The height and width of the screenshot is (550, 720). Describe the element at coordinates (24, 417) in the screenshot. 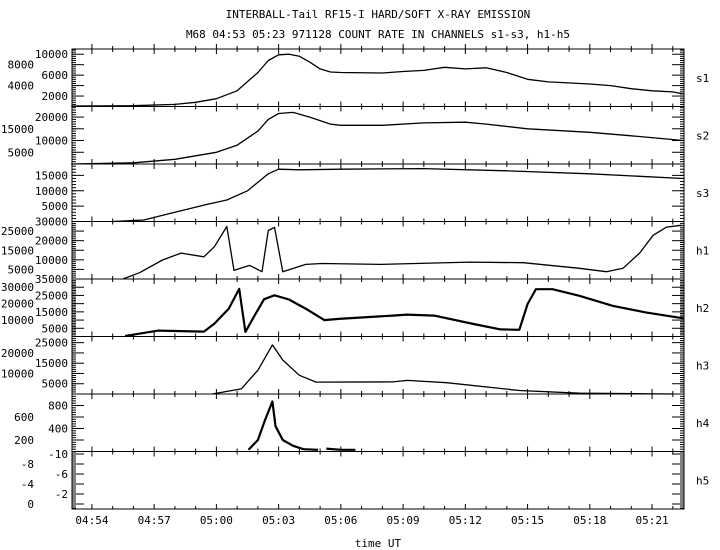

I see `y-tick-label: 600` at that location.